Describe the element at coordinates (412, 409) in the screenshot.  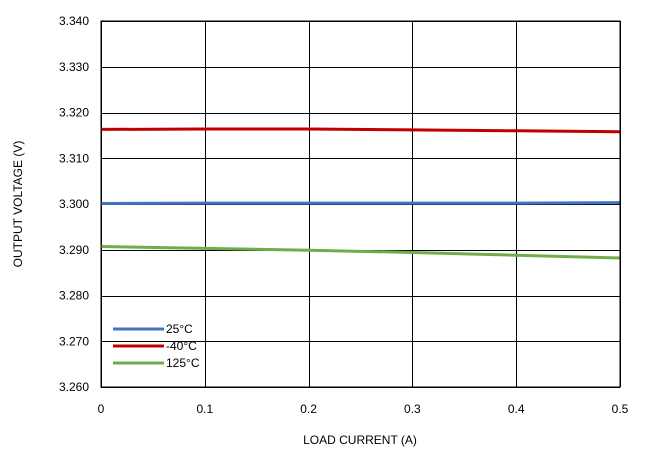
I see `x-tick-label: 0.3` at that location.